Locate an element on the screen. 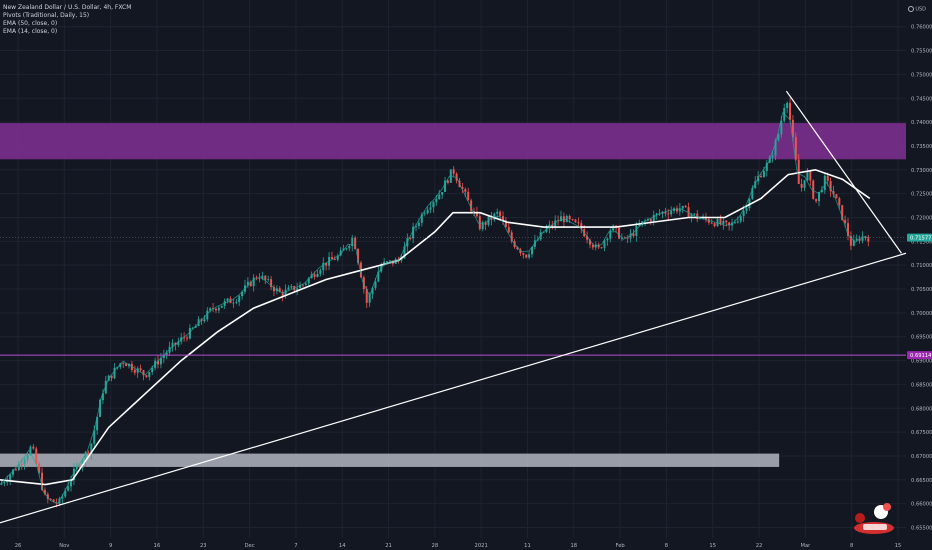  indicator-ema50: EMA (50, close, 0) is located at coordinates (30, 23).